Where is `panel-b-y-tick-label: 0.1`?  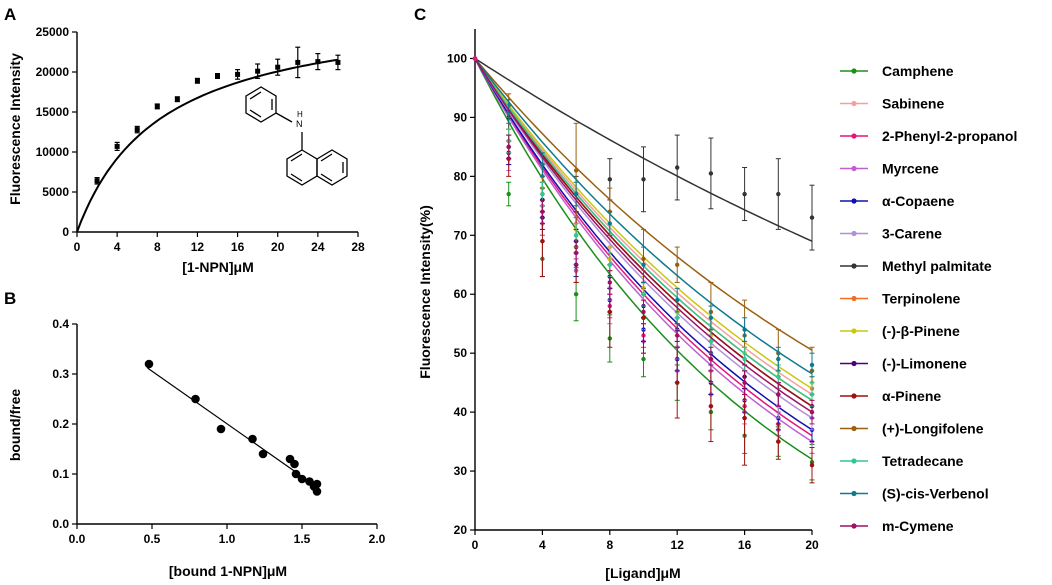
panel-b-y-tick-label: 0.1 is located at coordinates (60, 474).